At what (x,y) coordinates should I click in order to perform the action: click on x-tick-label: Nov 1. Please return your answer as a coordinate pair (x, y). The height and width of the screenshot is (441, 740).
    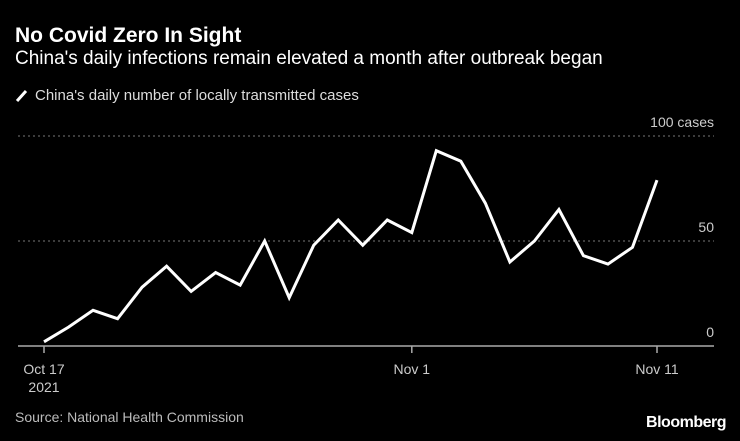
    Looking at the image, I should click on (412, 369).